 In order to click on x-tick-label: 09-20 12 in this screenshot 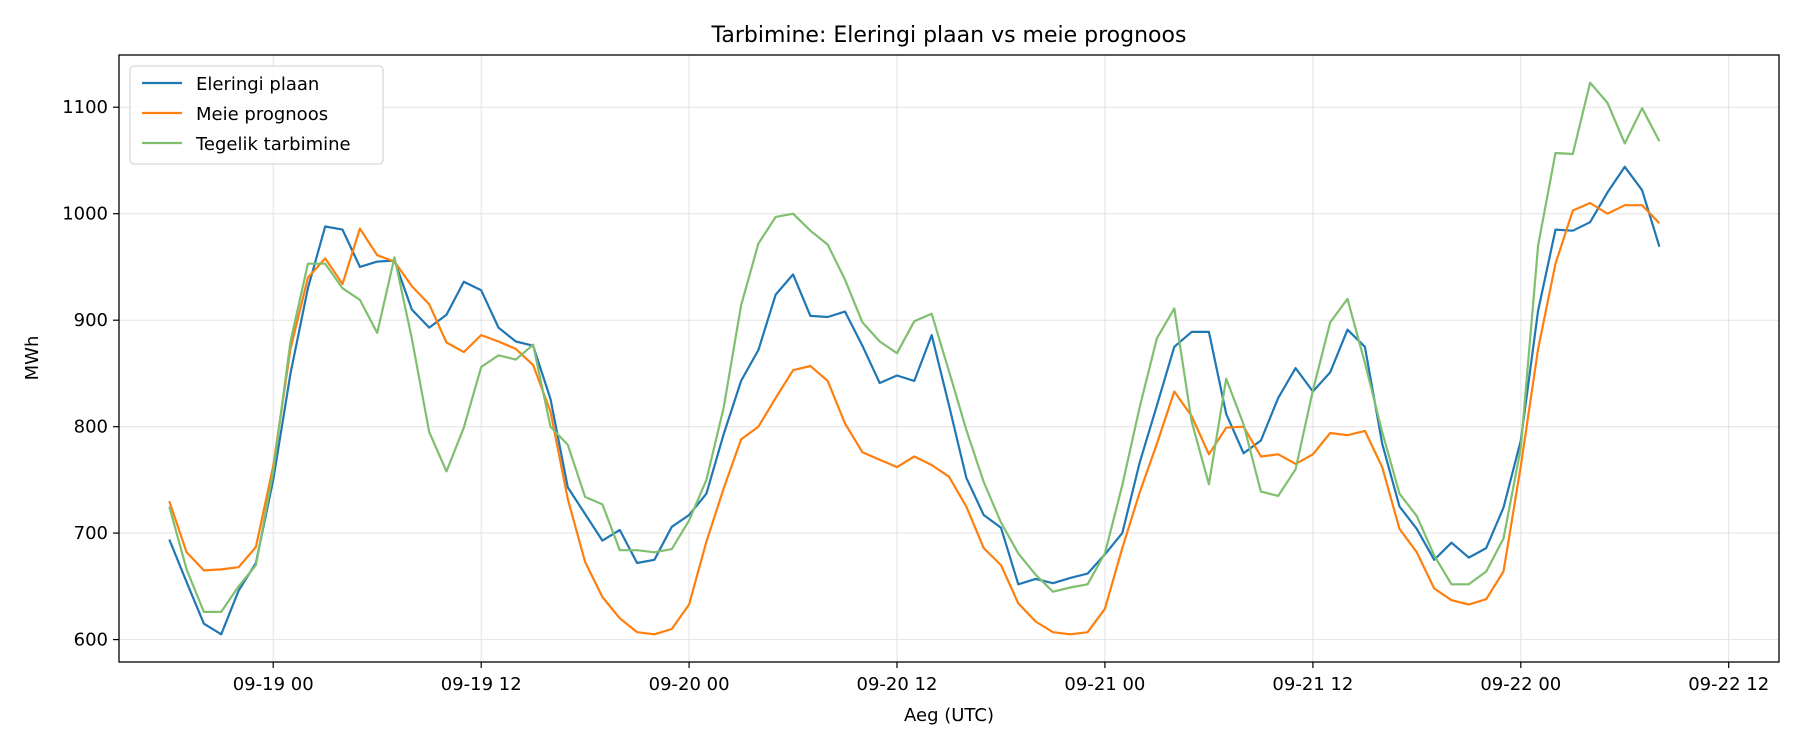, I will do `click(897, 684)`.